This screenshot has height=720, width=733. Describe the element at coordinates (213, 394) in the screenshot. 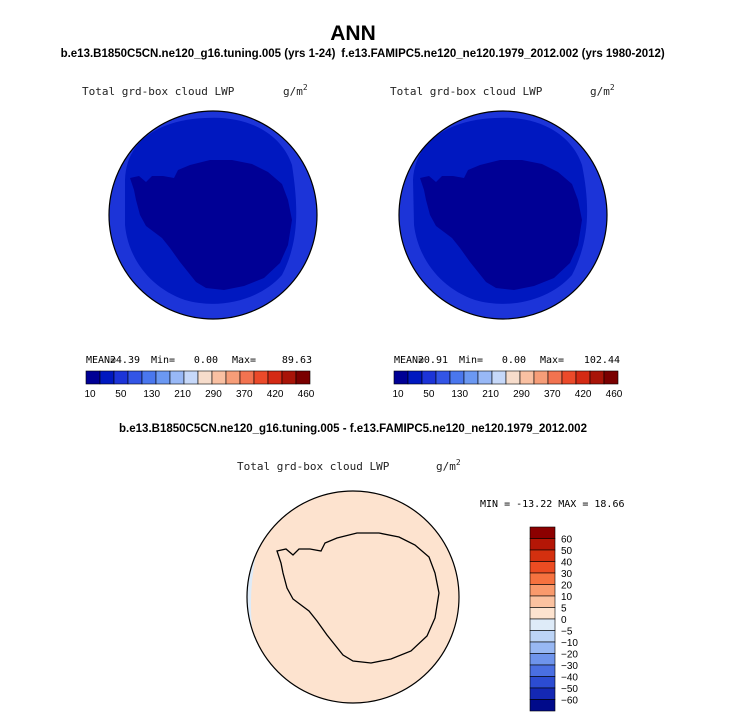

I see `map-left-colorbar-label: 290` at that location.